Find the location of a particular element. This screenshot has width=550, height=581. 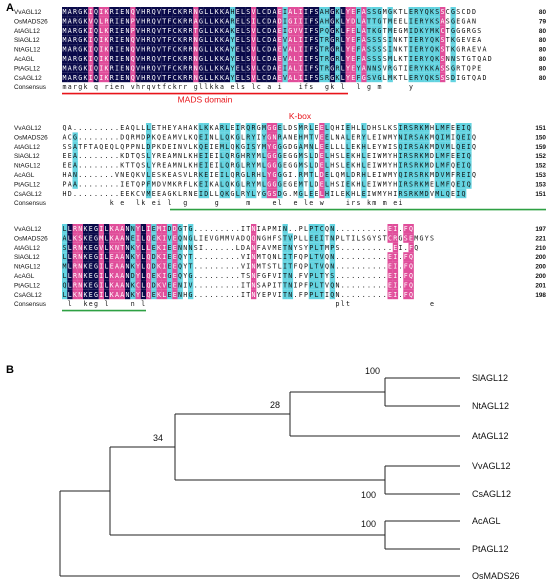

consensus-residue: g is located at coordinates (327, 87).